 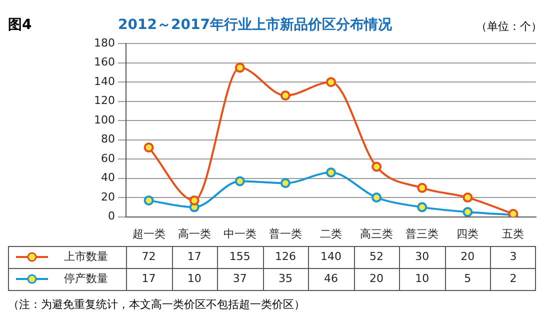 I want to click on x-tick-label: 普三类, so click(x=422, y=233).